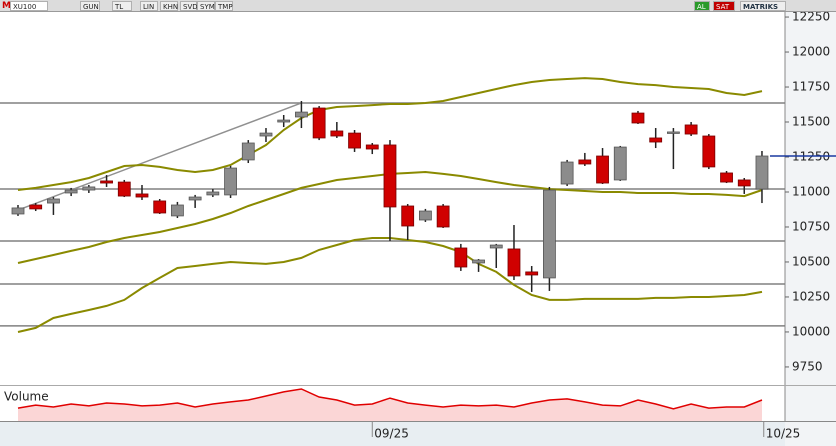 This screenshot has width=836, height=446. What do you see at coordinates (90, 6) in the screenshot?
I see `toolbar-button: GUN` at bounding box center [90, 6].